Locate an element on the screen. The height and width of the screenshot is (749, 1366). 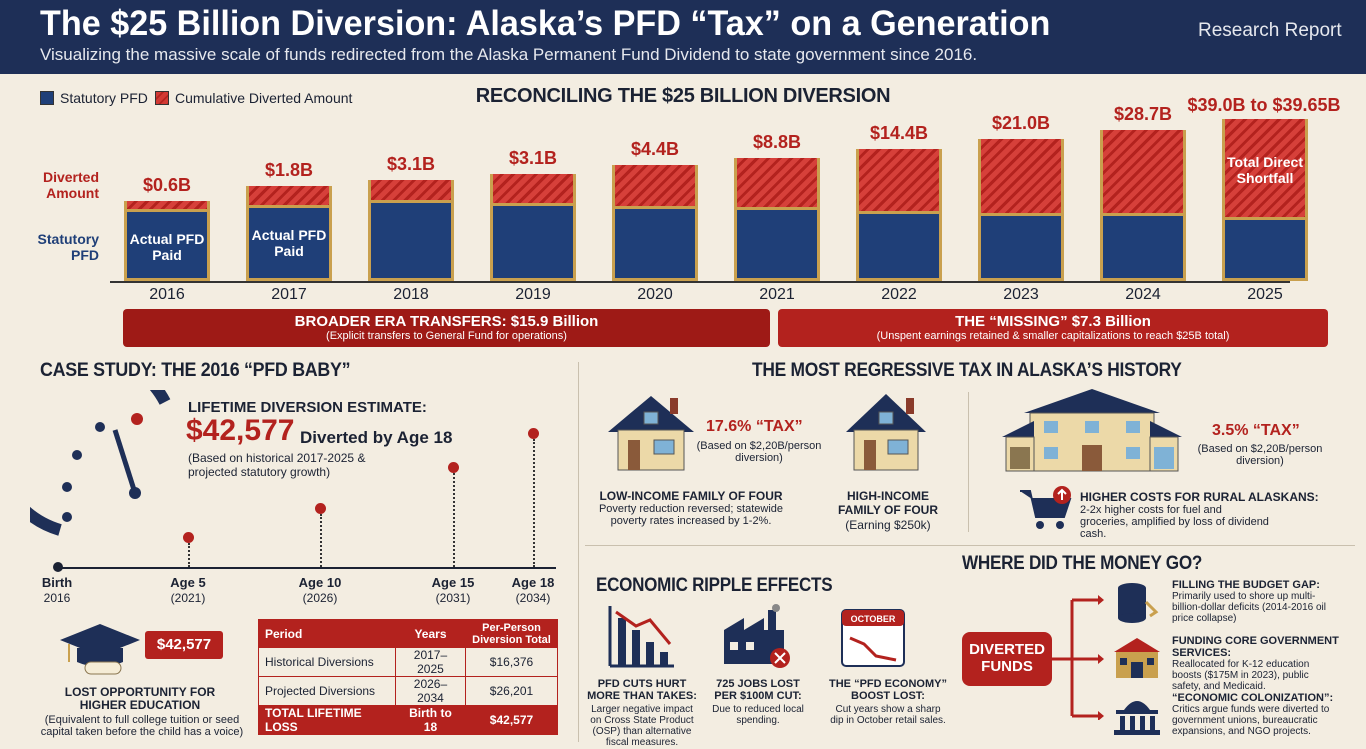
timeline-start-dot is located at coordinates (58, 567).